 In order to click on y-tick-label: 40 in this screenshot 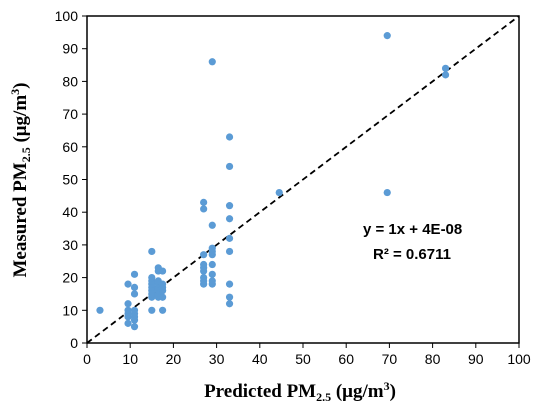, I will do `click(70, 212)`.